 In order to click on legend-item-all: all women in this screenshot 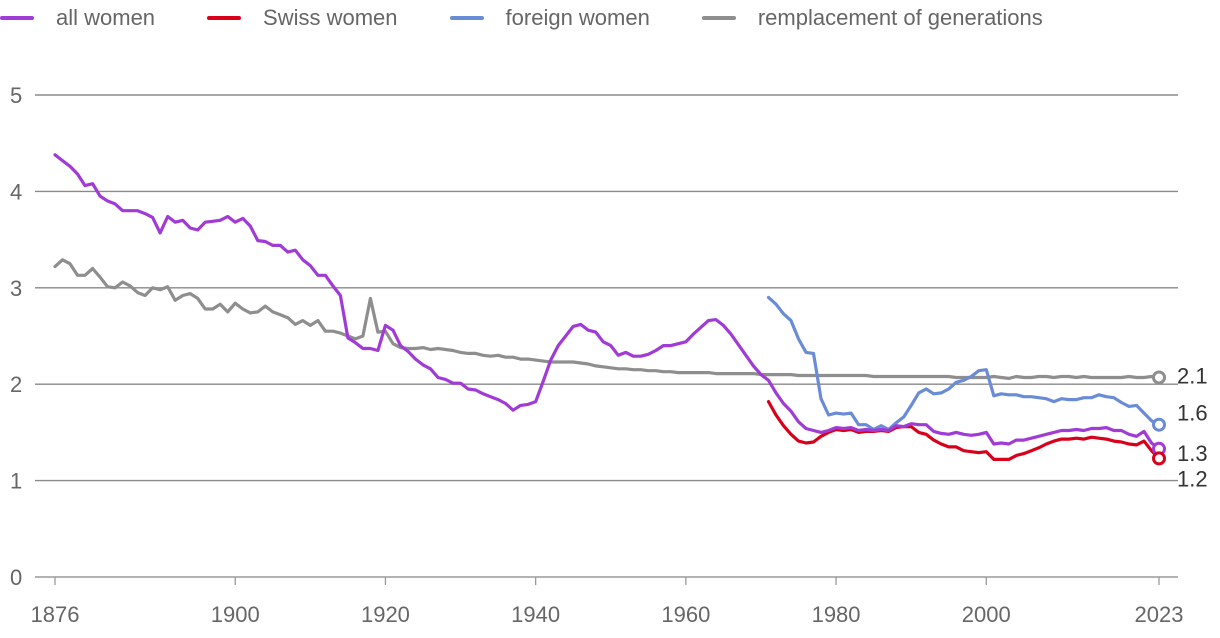, I will do `click(77, 18)`.